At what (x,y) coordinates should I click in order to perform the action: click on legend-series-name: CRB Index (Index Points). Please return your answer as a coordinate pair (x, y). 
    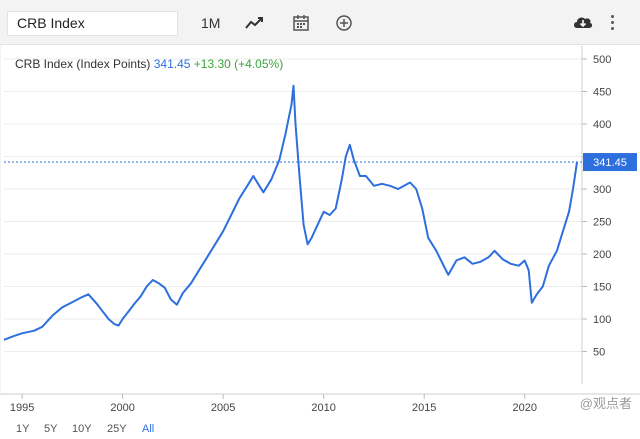
    Looking at the image, I should click on (83, 64).